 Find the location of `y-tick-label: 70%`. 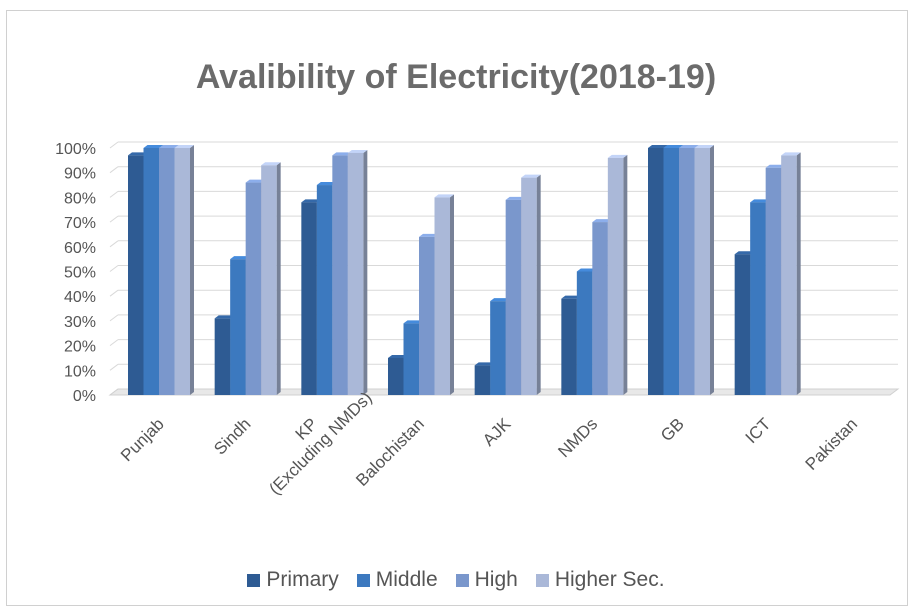

y-tick-label: 70% is located at coordinates (80, 223).